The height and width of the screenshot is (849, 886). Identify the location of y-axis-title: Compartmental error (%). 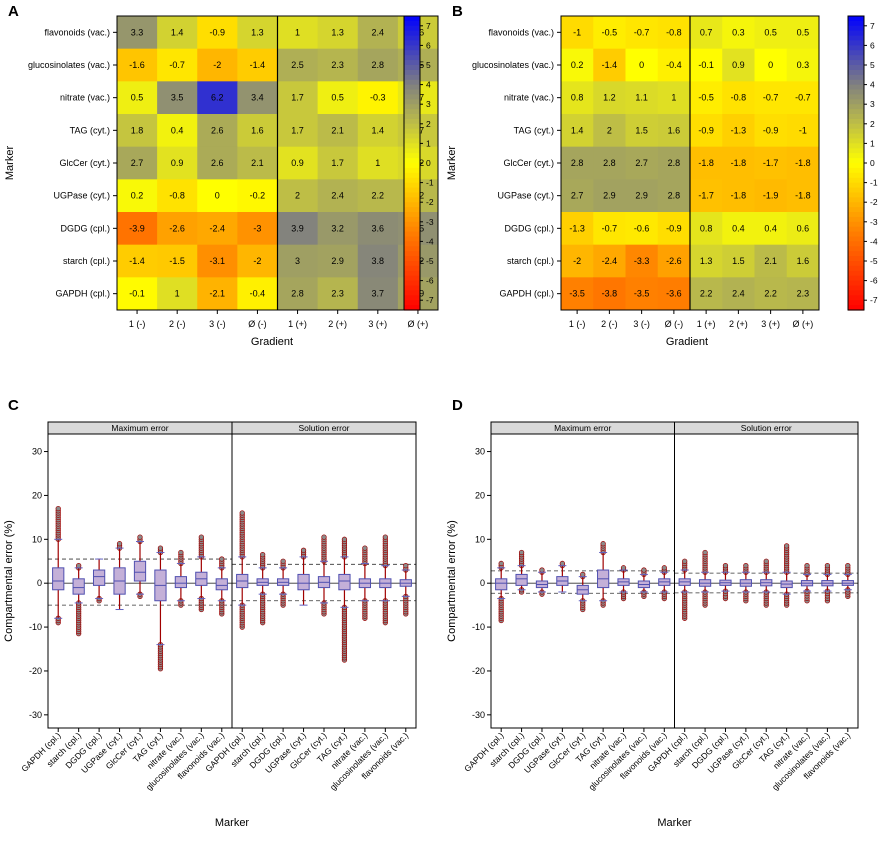
(9, 581).